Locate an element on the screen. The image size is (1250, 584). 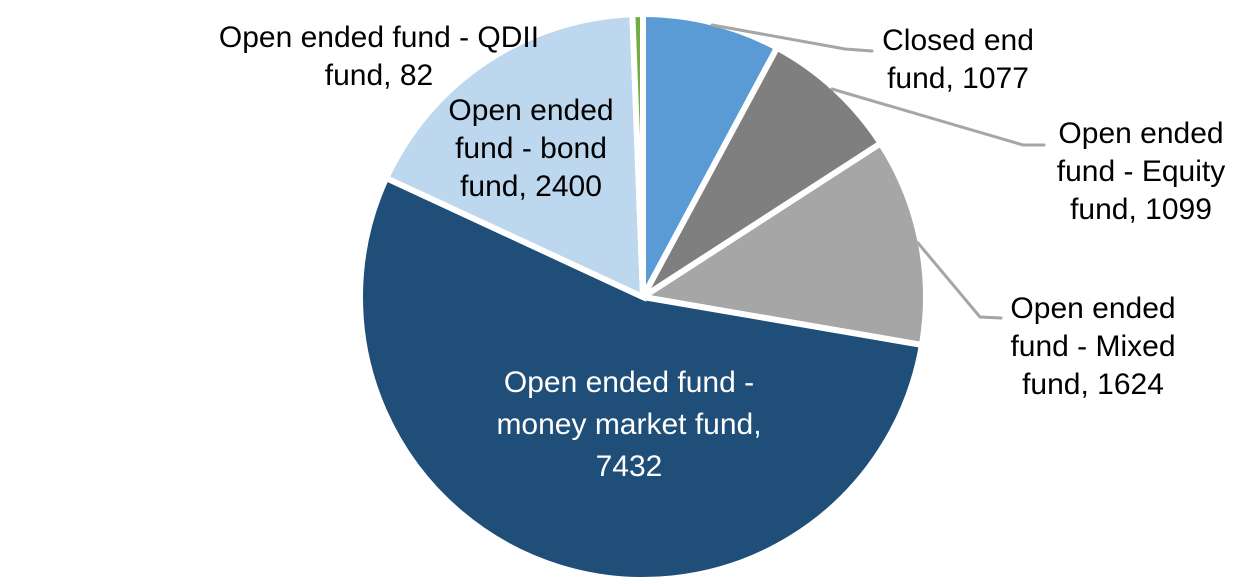
pie-slice-open-ended-mixed-fund is located at coordinates (781, 244).